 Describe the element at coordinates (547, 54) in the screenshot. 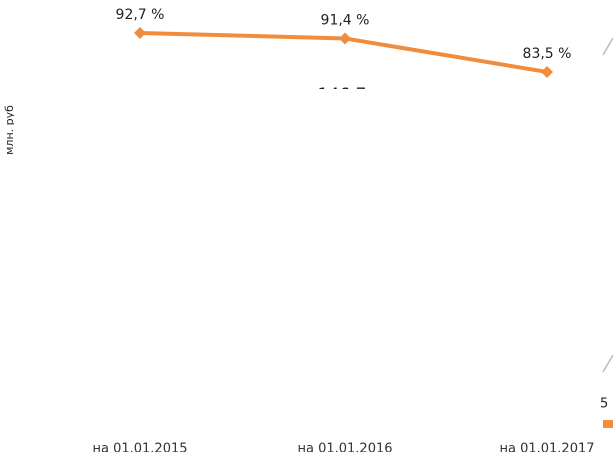

I see `value-label: 83,5 %` at that location.